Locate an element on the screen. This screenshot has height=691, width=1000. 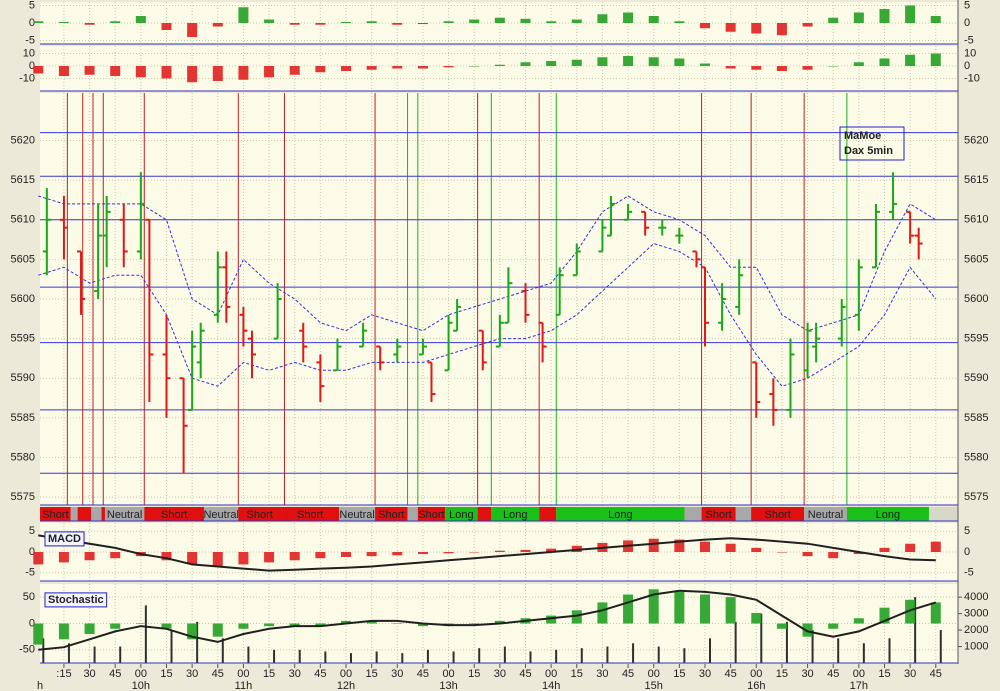
y-tick-label-right: 5 is located at coordinates (967, 531).